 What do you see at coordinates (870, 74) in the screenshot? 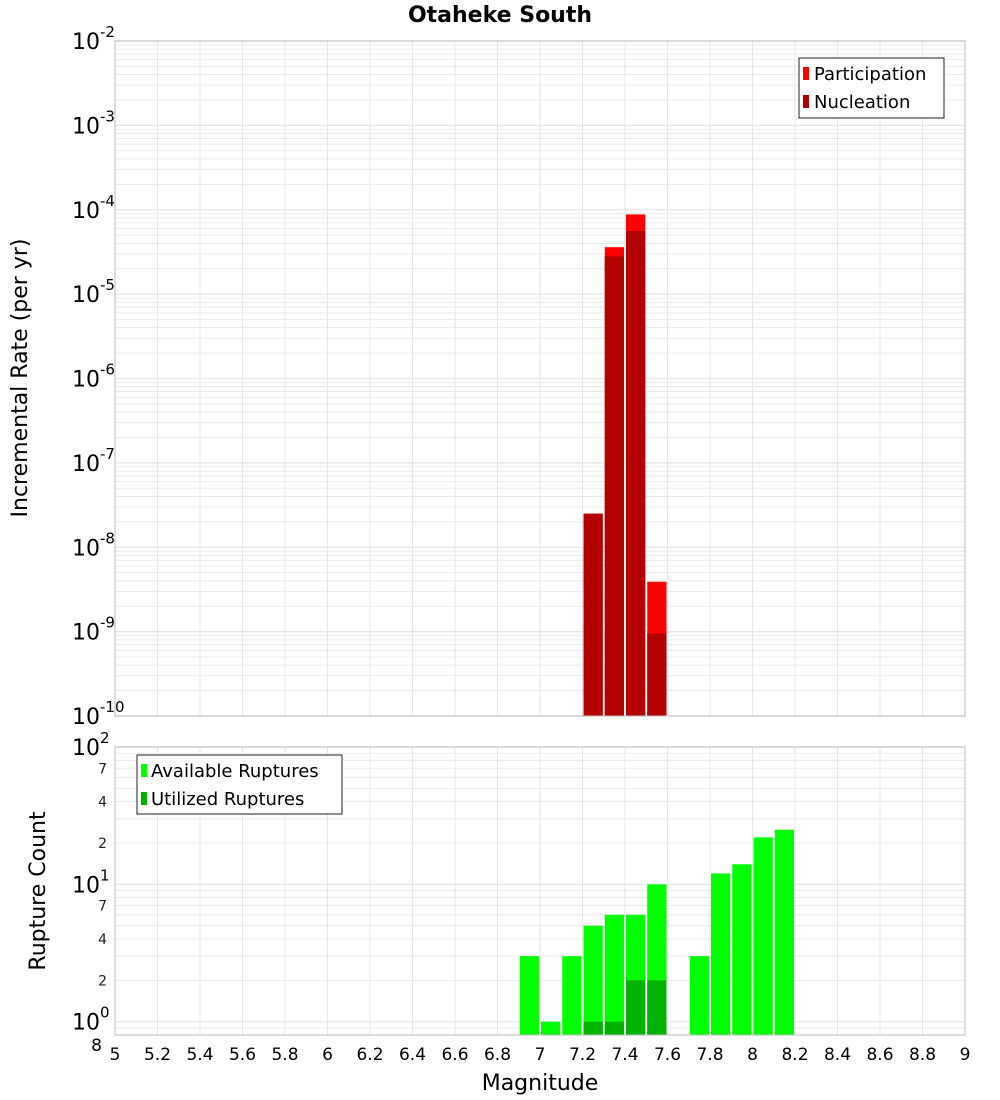
I see `participation-legend-label: Participation` at bounding box center [870, 74].